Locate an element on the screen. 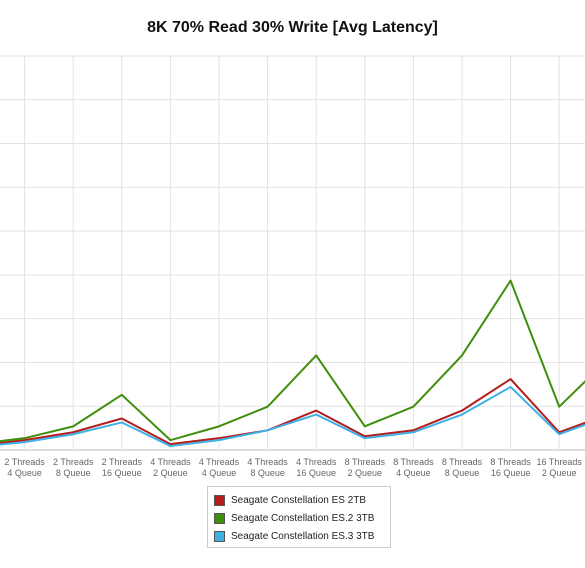  legend-label-es3-3tb: Seagate Constellation ES.3 3TB is located at coordinates (303, 536).